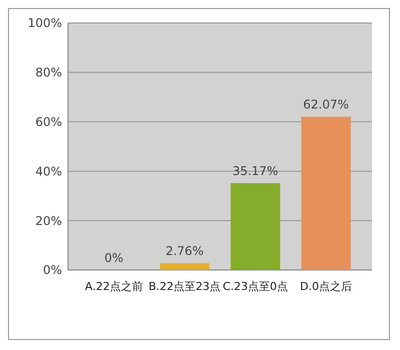  Describe the element at coordinates (255, 286) in the screenshot. I see `x-tick-label: C.23点至0点` at that location.